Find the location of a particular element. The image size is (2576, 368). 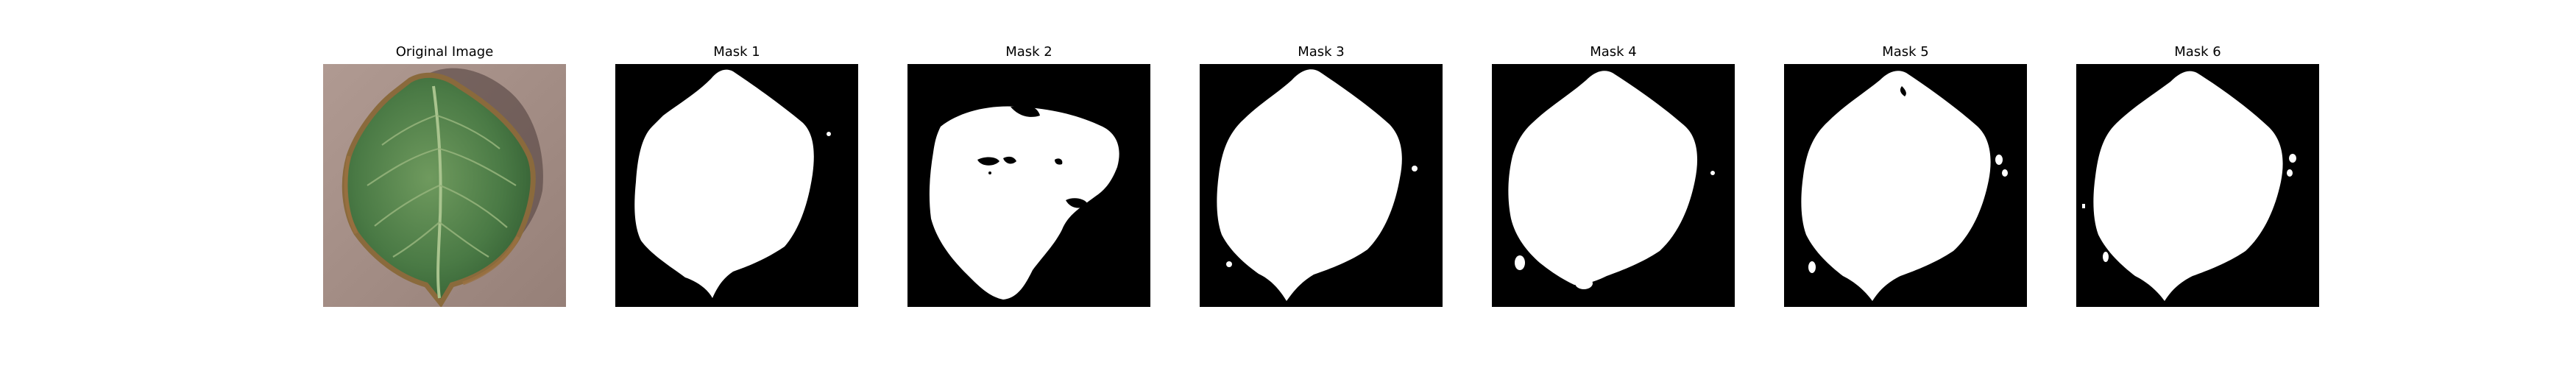

mask-3-image is located at coordinates (1321, 185).